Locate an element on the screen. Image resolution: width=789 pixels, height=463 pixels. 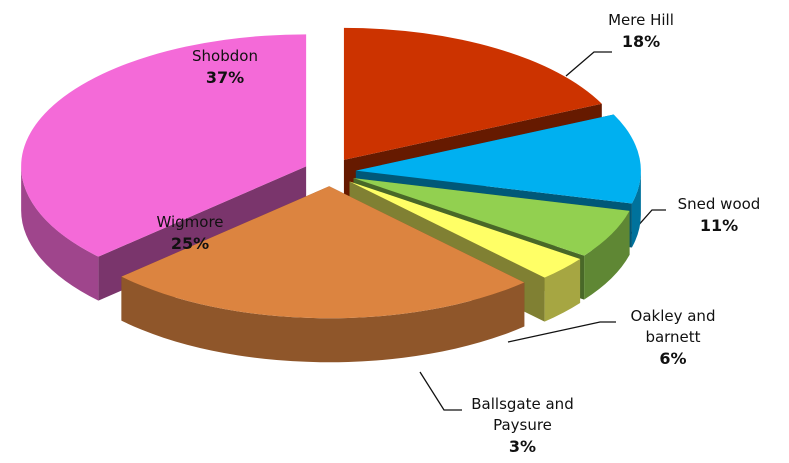
label-value: 3% is located at coordinates (522, 446).